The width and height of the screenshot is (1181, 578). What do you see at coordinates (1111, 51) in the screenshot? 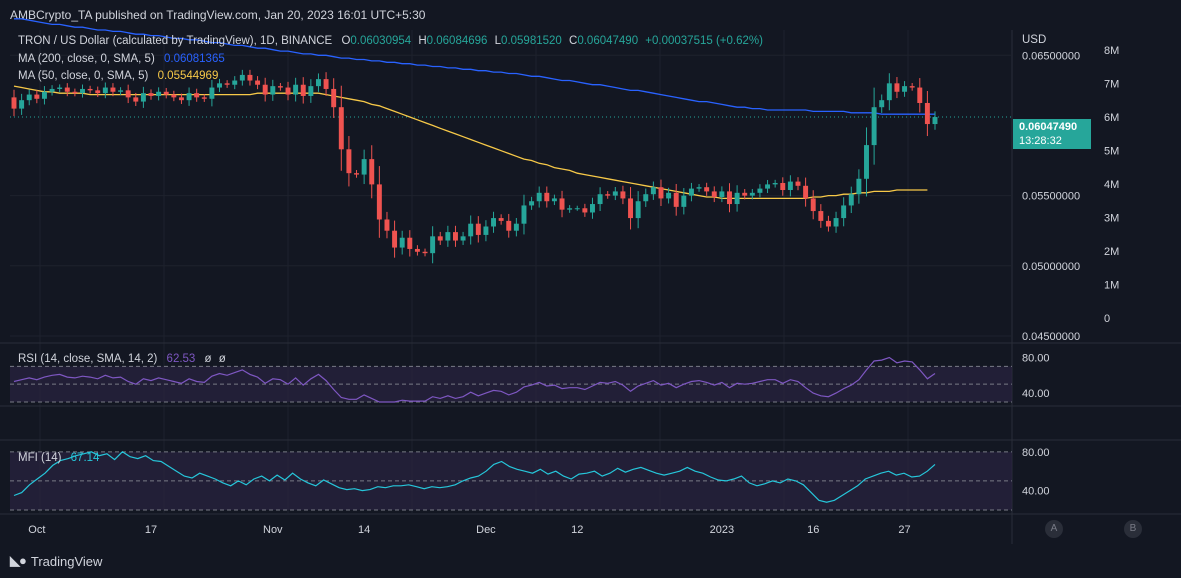
I see `volume-tick-label: 8M` at bounding box center [1111, 51].